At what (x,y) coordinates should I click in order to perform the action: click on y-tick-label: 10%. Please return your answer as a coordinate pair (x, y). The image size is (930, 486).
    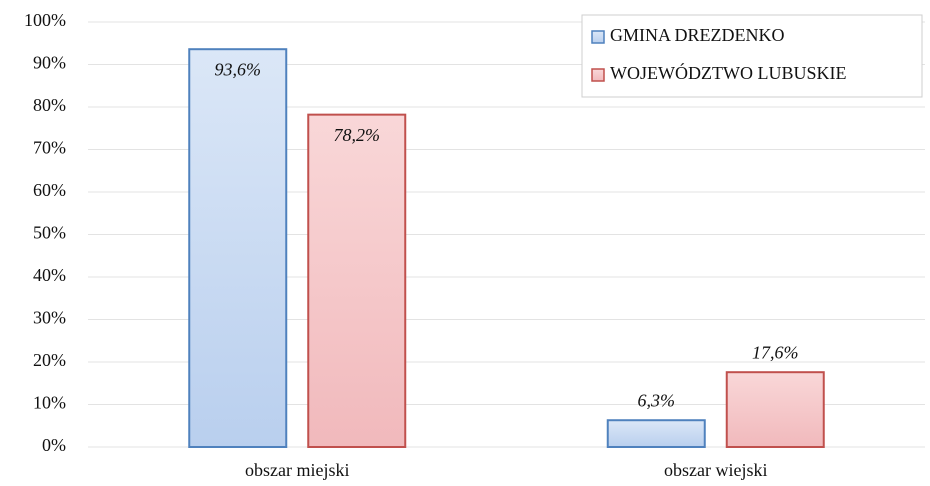
    Looking at the image, I should click on (49, 403).